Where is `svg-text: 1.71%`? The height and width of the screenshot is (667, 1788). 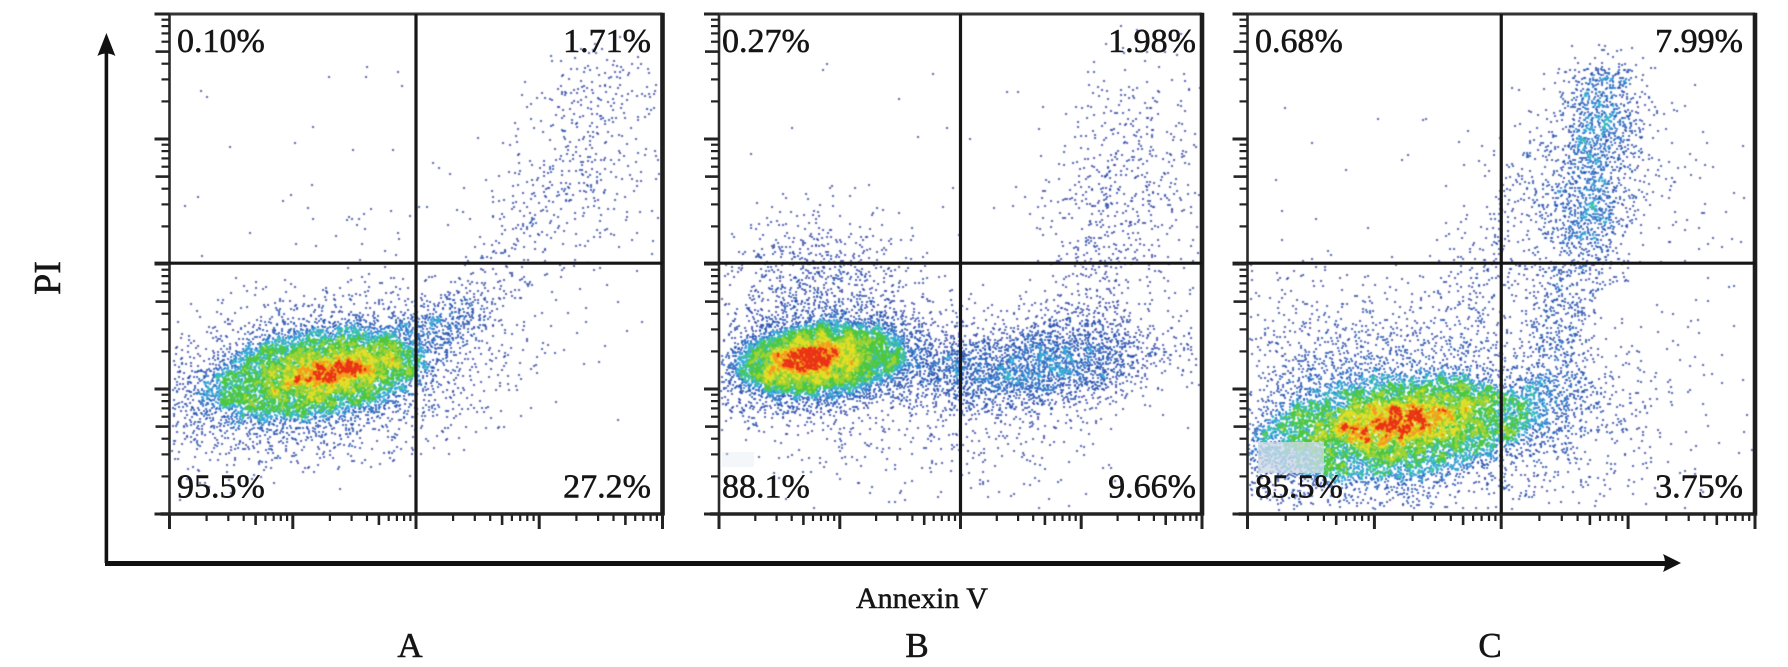 svg-text: 1.71% is located at coordinates (607, 41).